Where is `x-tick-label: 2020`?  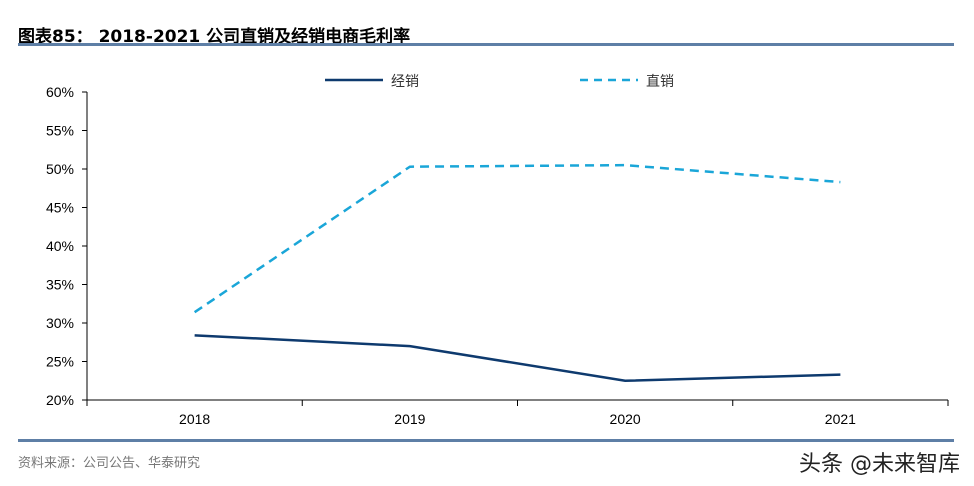
x-tick-label: 2020 is located at coordinates (625, 419).